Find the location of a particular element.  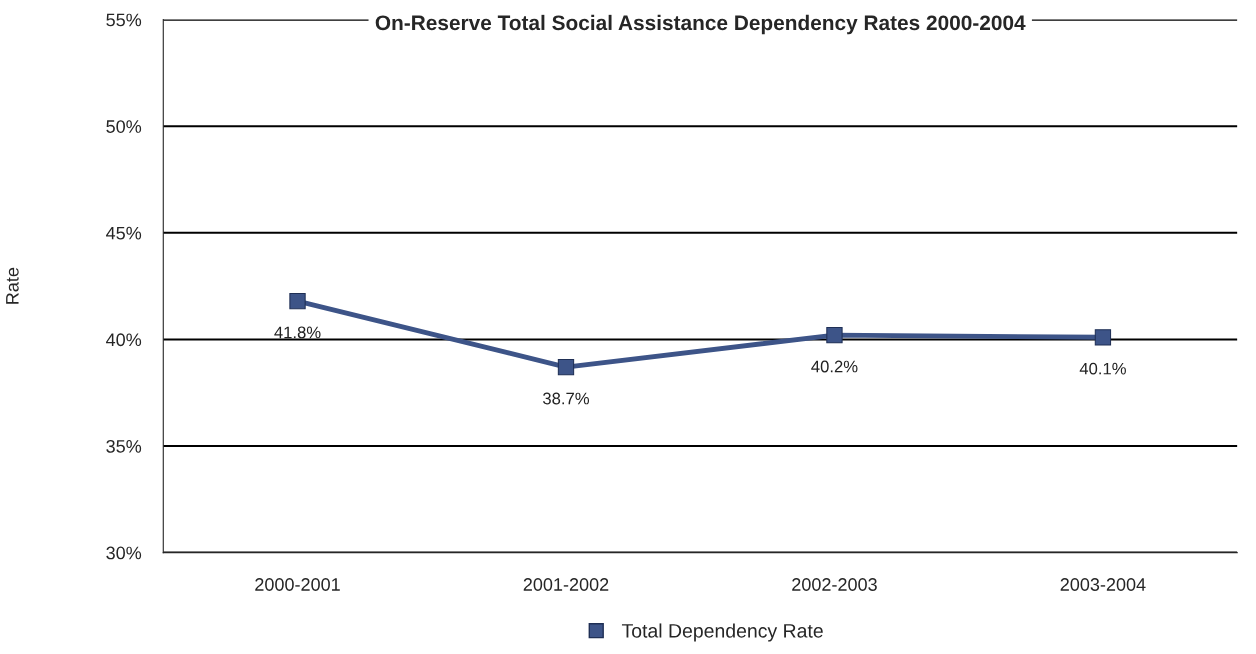

x-tick-label: 2002-2003 is located at coordinates (834, 584).